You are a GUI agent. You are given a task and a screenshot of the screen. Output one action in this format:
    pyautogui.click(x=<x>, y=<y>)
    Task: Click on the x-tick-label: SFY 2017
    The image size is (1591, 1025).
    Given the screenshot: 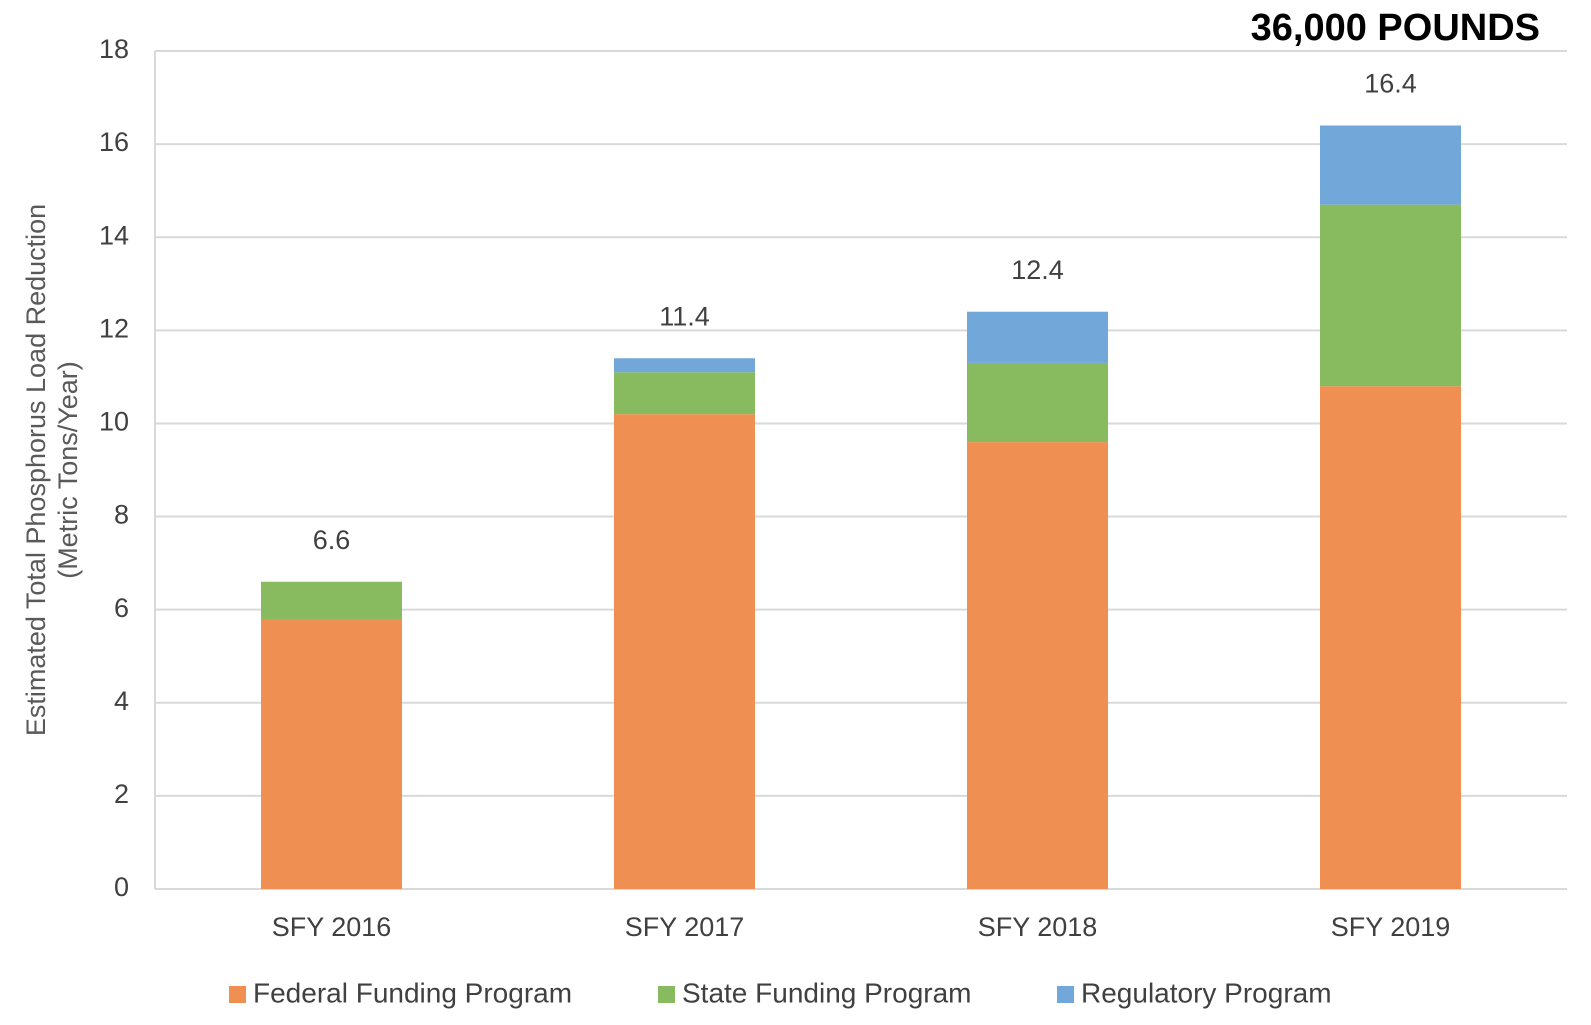 What is the action you would take?
    pyautogui.click(x=685, y=927)
    